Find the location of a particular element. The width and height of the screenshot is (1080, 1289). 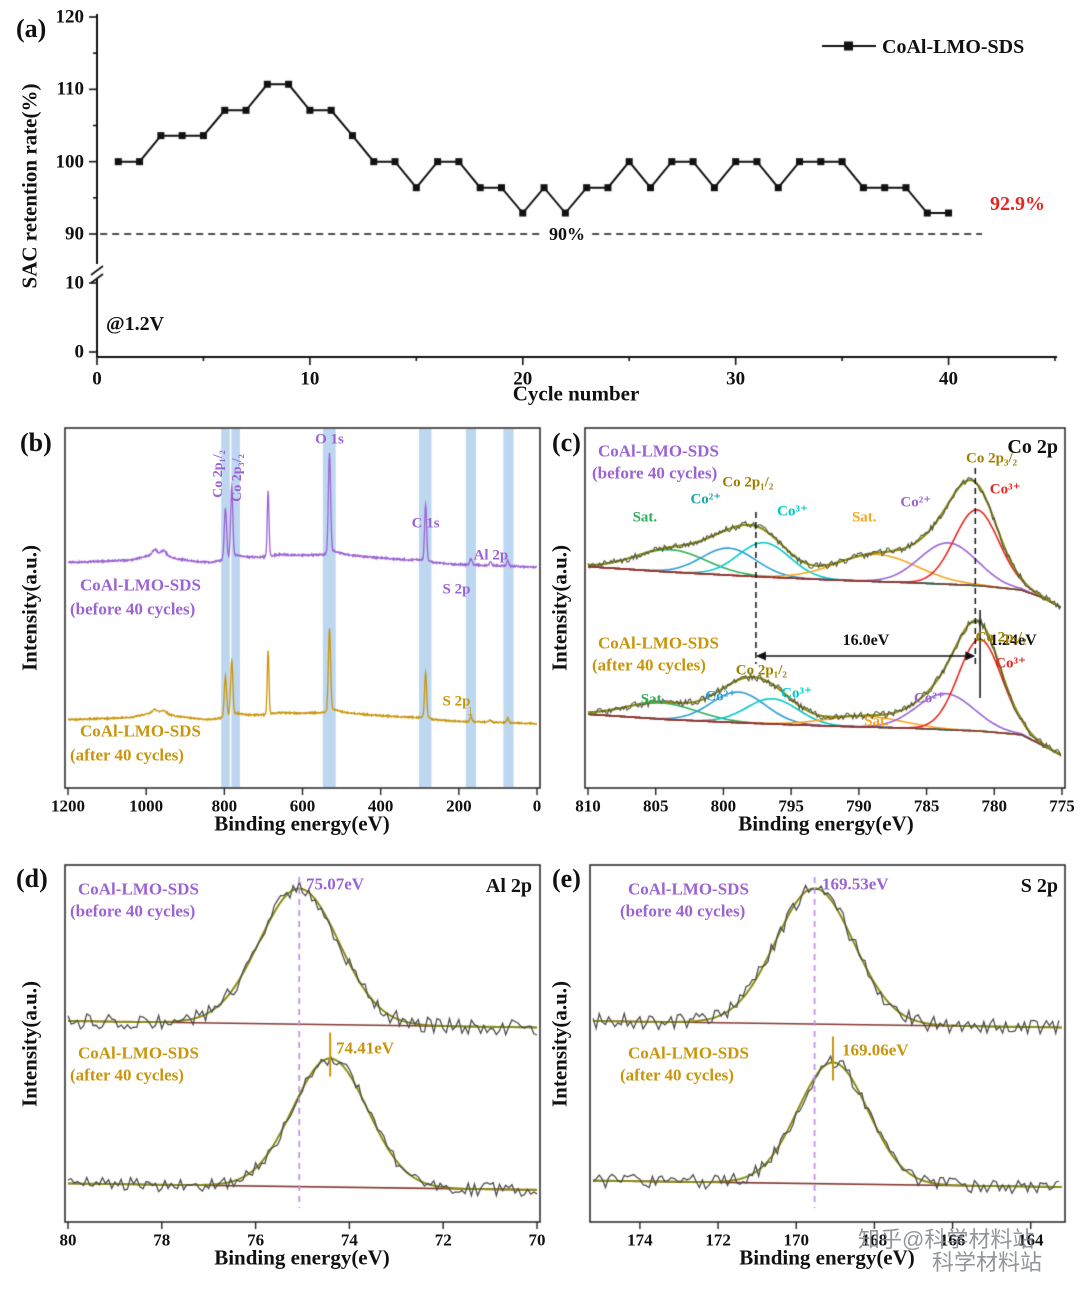

e-x-tick: 174 is located at coordinates (640, 1240).